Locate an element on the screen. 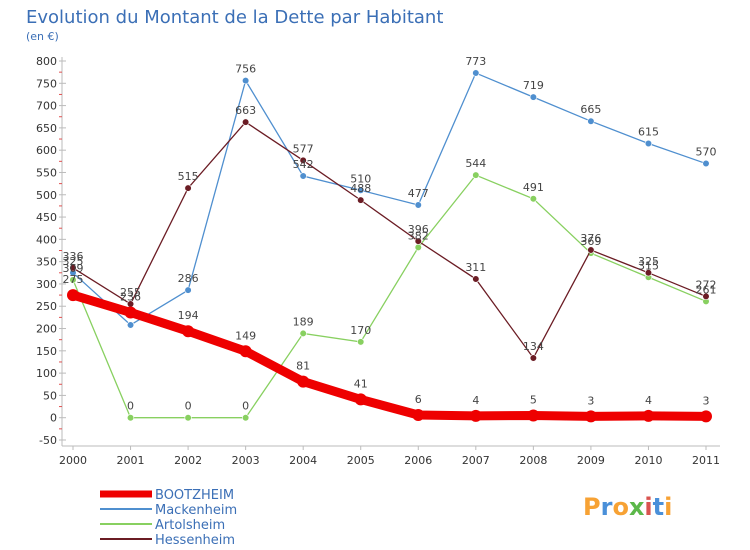  data-label: 149 is located at coordinates (245, 335).